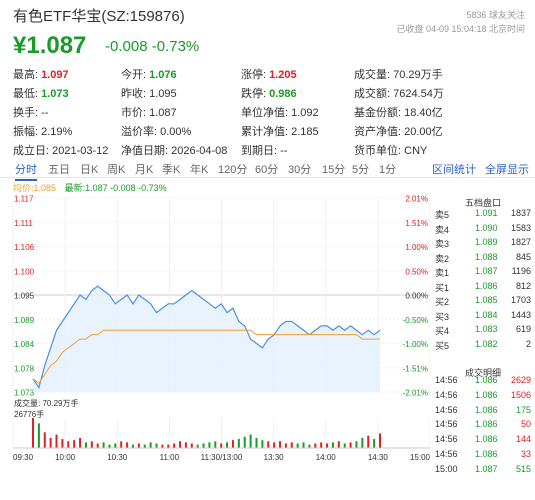 This screenshot has height=500, width=535. Describe the element at coordinates (174, 132) in the screenshot. I see `metric-value: 0.00%` at that location.